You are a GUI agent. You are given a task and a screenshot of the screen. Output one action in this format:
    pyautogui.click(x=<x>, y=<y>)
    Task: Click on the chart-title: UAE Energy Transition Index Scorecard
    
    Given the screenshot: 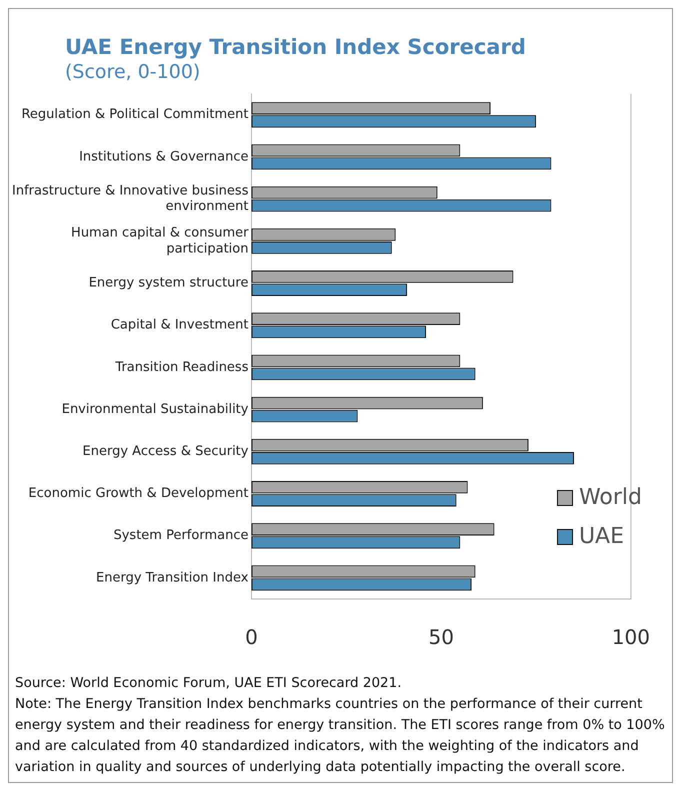 What is the action you would take?
    pyautogui.click(x=296, y=47)
    